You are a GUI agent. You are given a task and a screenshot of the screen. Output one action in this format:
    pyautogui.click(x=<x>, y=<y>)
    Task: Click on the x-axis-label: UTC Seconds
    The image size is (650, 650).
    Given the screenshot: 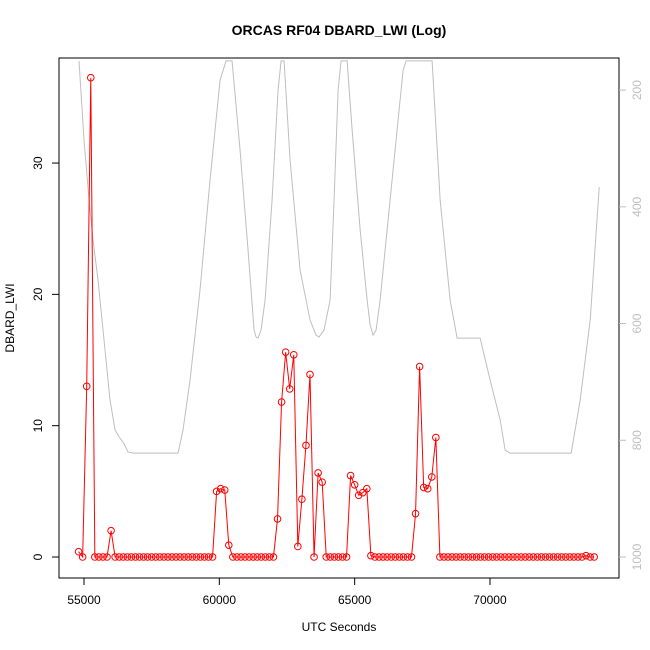 What is the action you would take?
    pyautogui.click(x=339, y=627)
    